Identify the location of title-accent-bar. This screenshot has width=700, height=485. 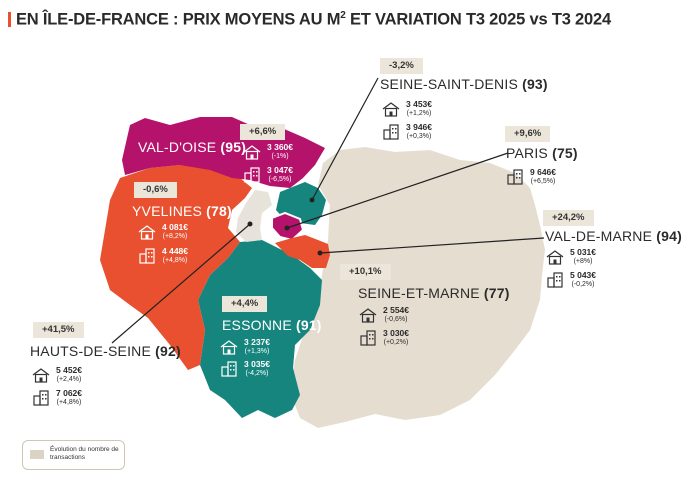
(9, 19).